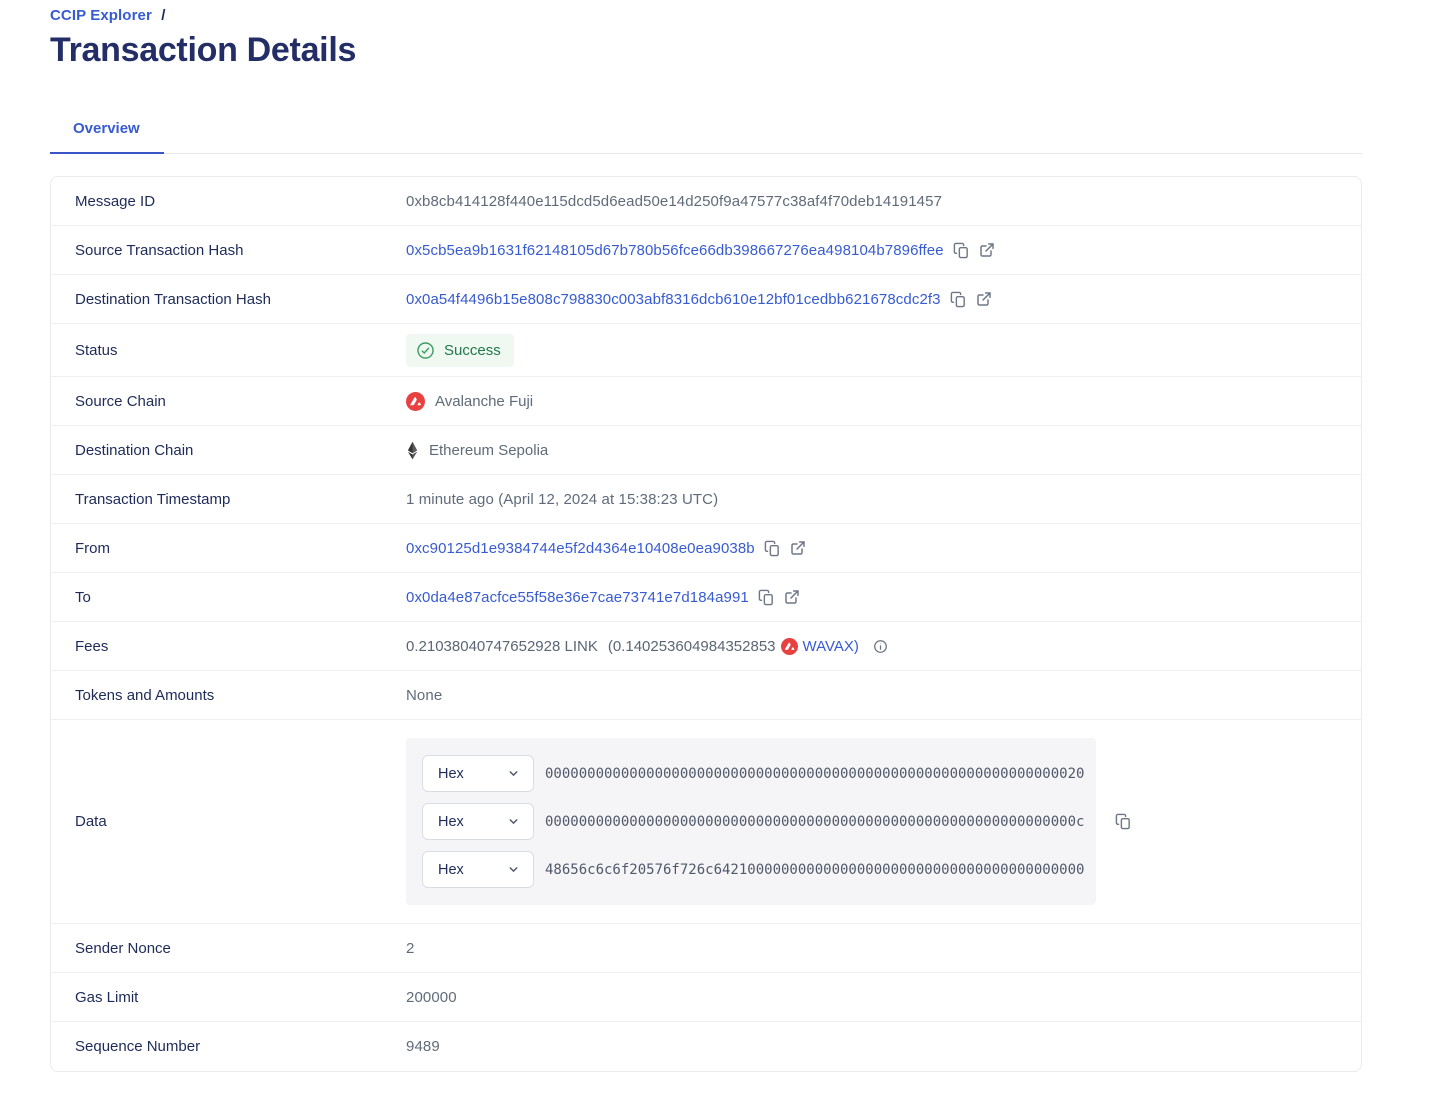  What do you see at coordinates (431, 997) in the screenshot?
I see `gas-limit-value: 200000` at bounding box center [431, 997].